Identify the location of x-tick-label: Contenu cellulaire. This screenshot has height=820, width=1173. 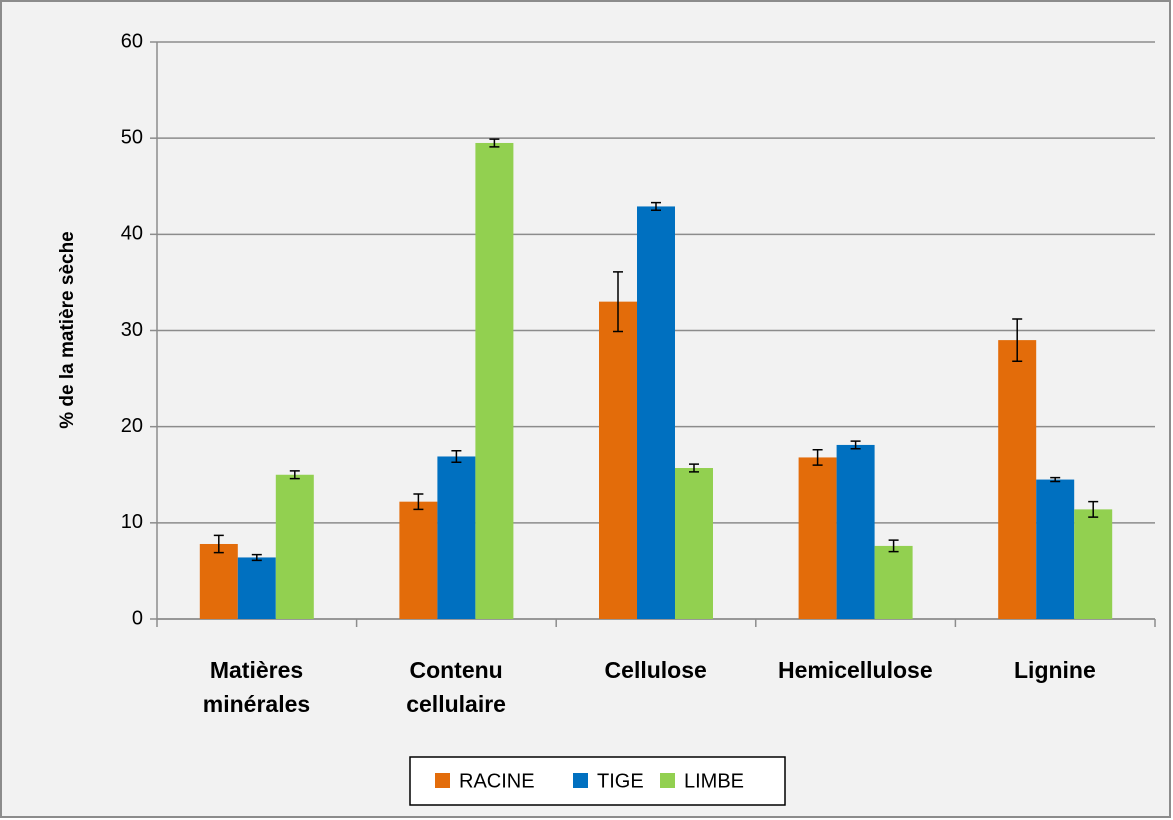
(456, 687).